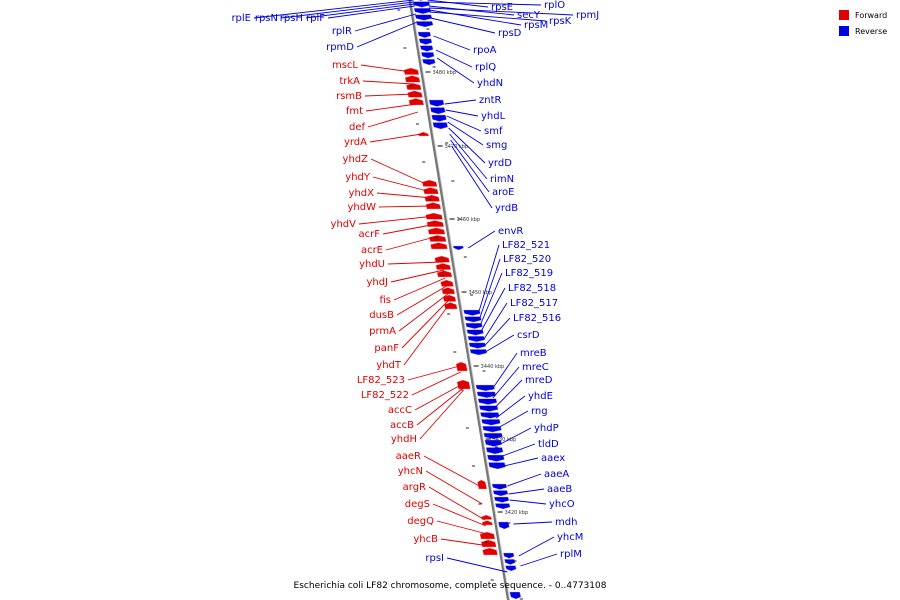  I want to click on gene-label-fmt: fmt, so click(354, 111).